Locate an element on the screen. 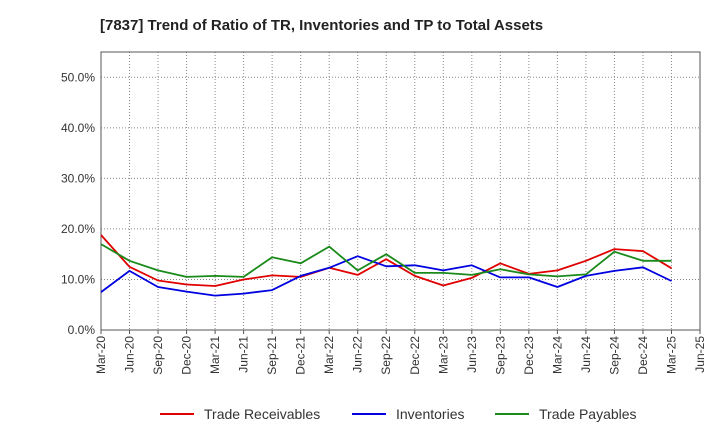 The height and width of the screenshot is (440, 720). x-tick-label: Sep-20 is located at coordinates (158, 355).